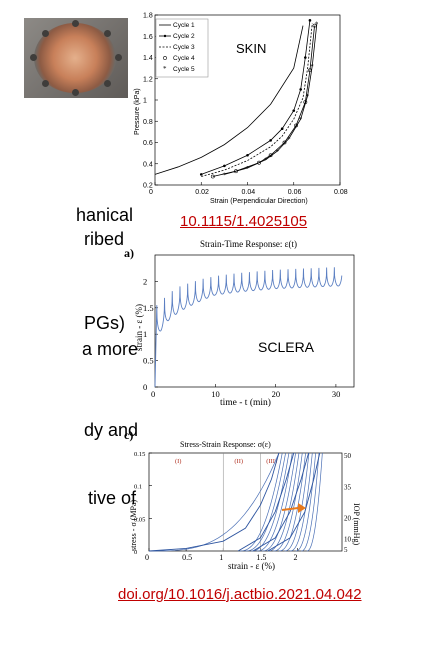 The height and width of the screenshot is (661, 423). I want to click on c-x-tick-label: 1, so click(221, 557).